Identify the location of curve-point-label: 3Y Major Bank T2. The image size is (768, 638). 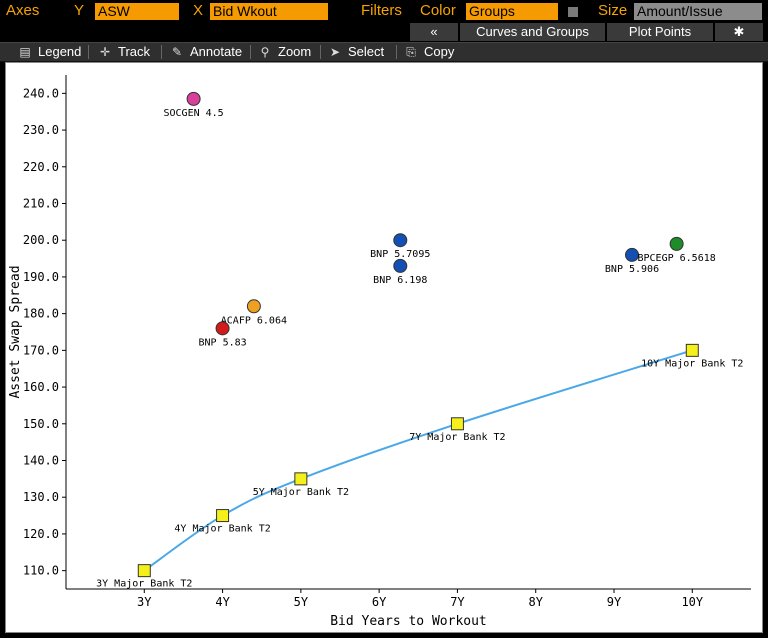
(144, 584).